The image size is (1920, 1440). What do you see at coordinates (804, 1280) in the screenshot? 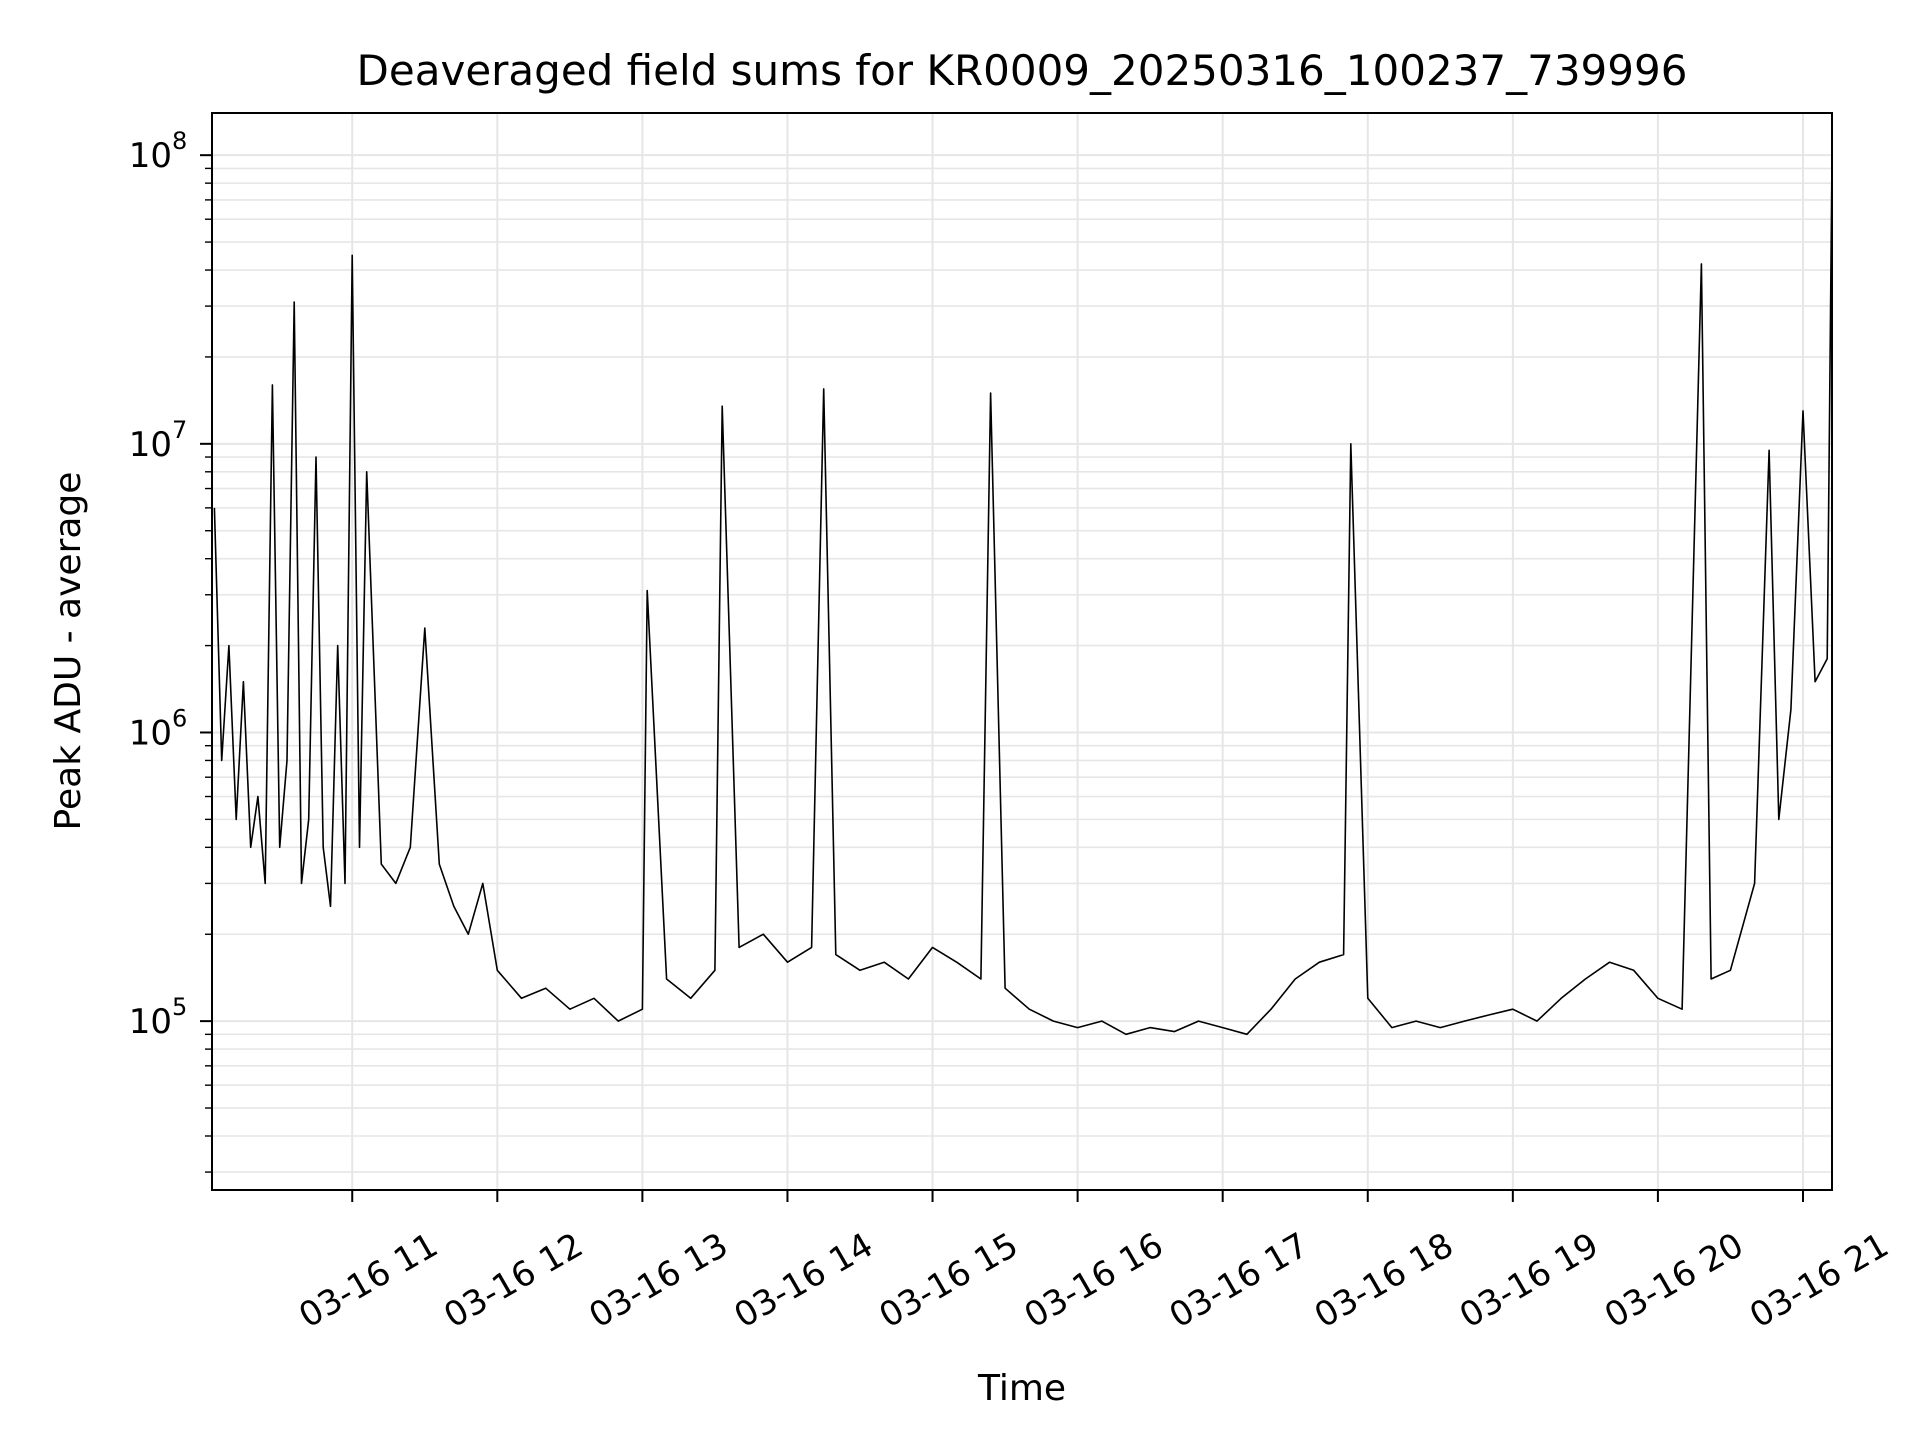
I see `x-tick-label: 03-16 14` at bounding box center [804, 1280].